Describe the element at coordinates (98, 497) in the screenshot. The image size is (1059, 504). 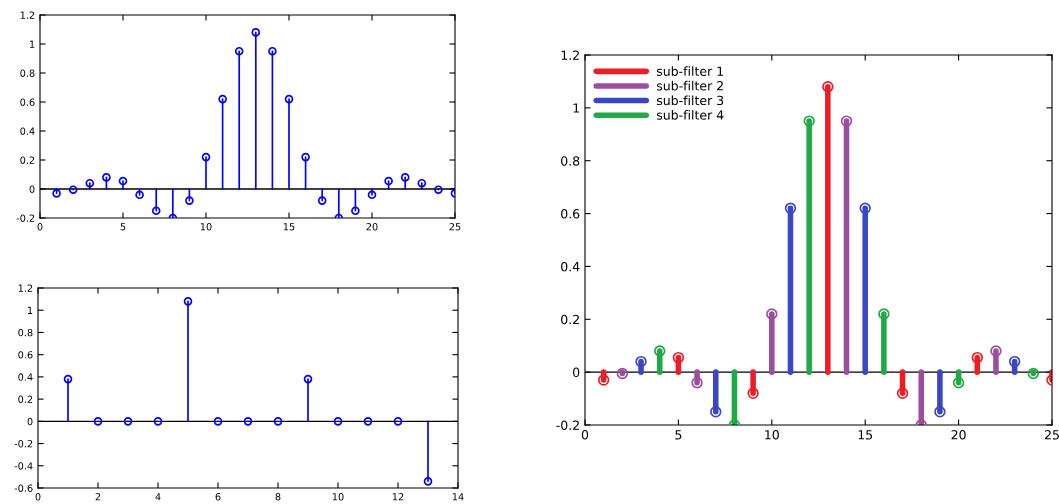
I see `x-tick-label: 2` at that location.